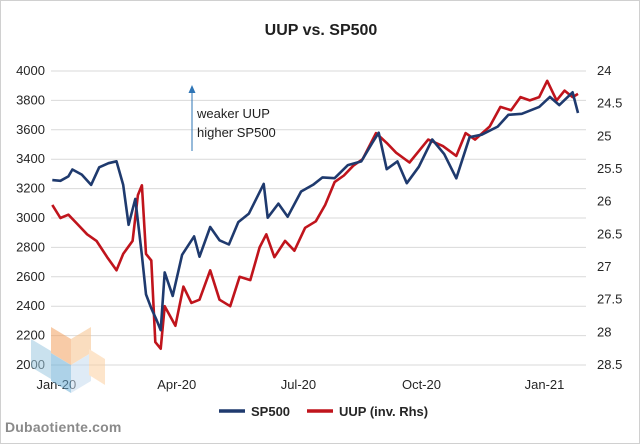 This screenshot has height=445, width=640. Describe the element at coordinates (383, 411) in the screenshot. I see `legend-label-uup: UUP (inv. Rhs)` at that location.